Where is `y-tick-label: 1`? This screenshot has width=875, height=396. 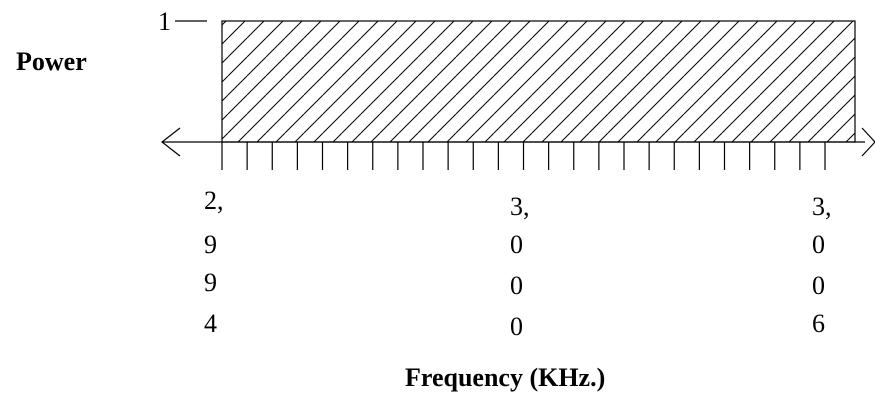
y-tick-label: 1 is located at coordinates (164, 21).